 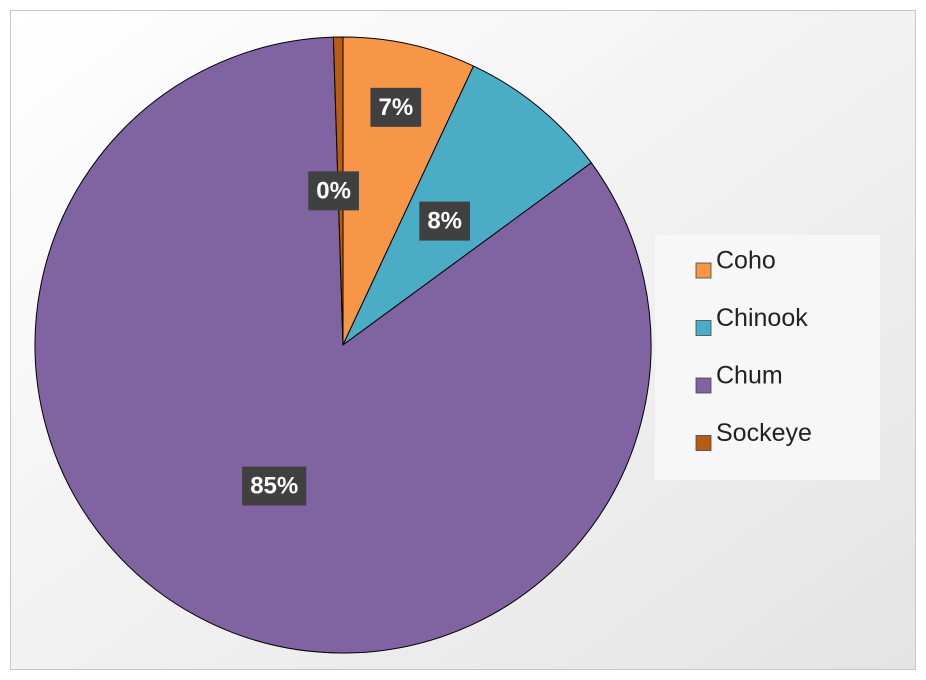 I want to click on legend-box, so click(x=767, y=357).